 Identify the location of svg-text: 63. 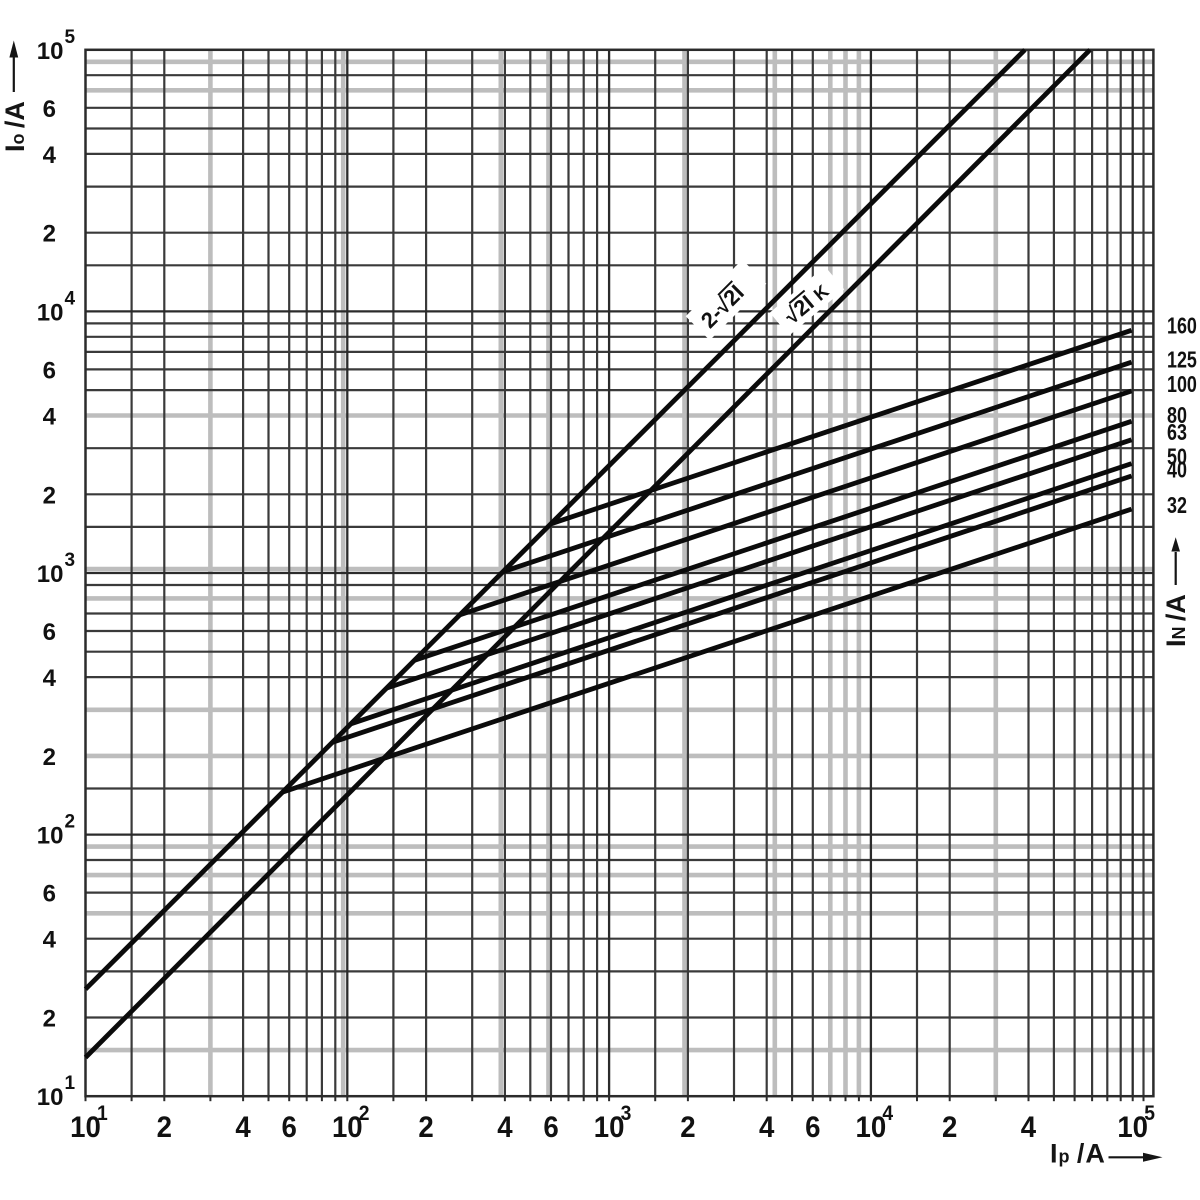
(1177, 433).